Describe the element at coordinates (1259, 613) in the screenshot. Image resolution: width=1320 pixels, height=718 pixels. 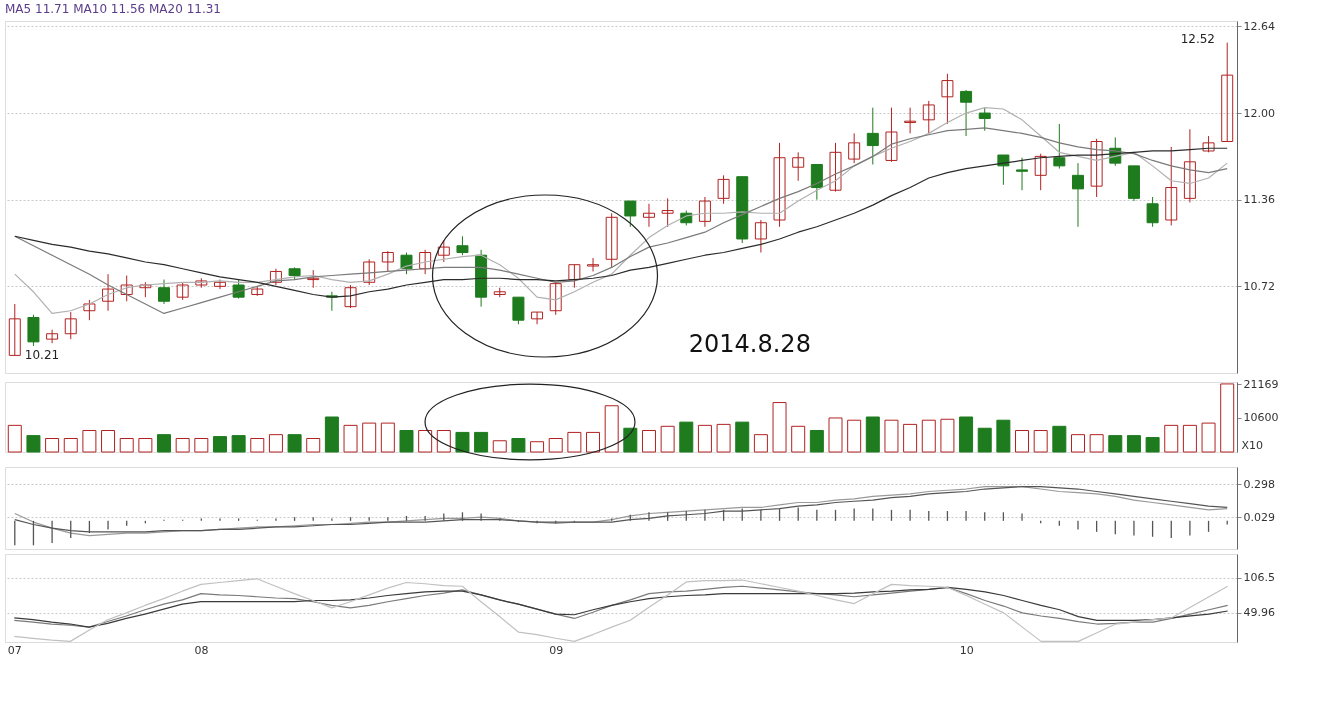
I see `y-tick-label: 49.96` at that location.